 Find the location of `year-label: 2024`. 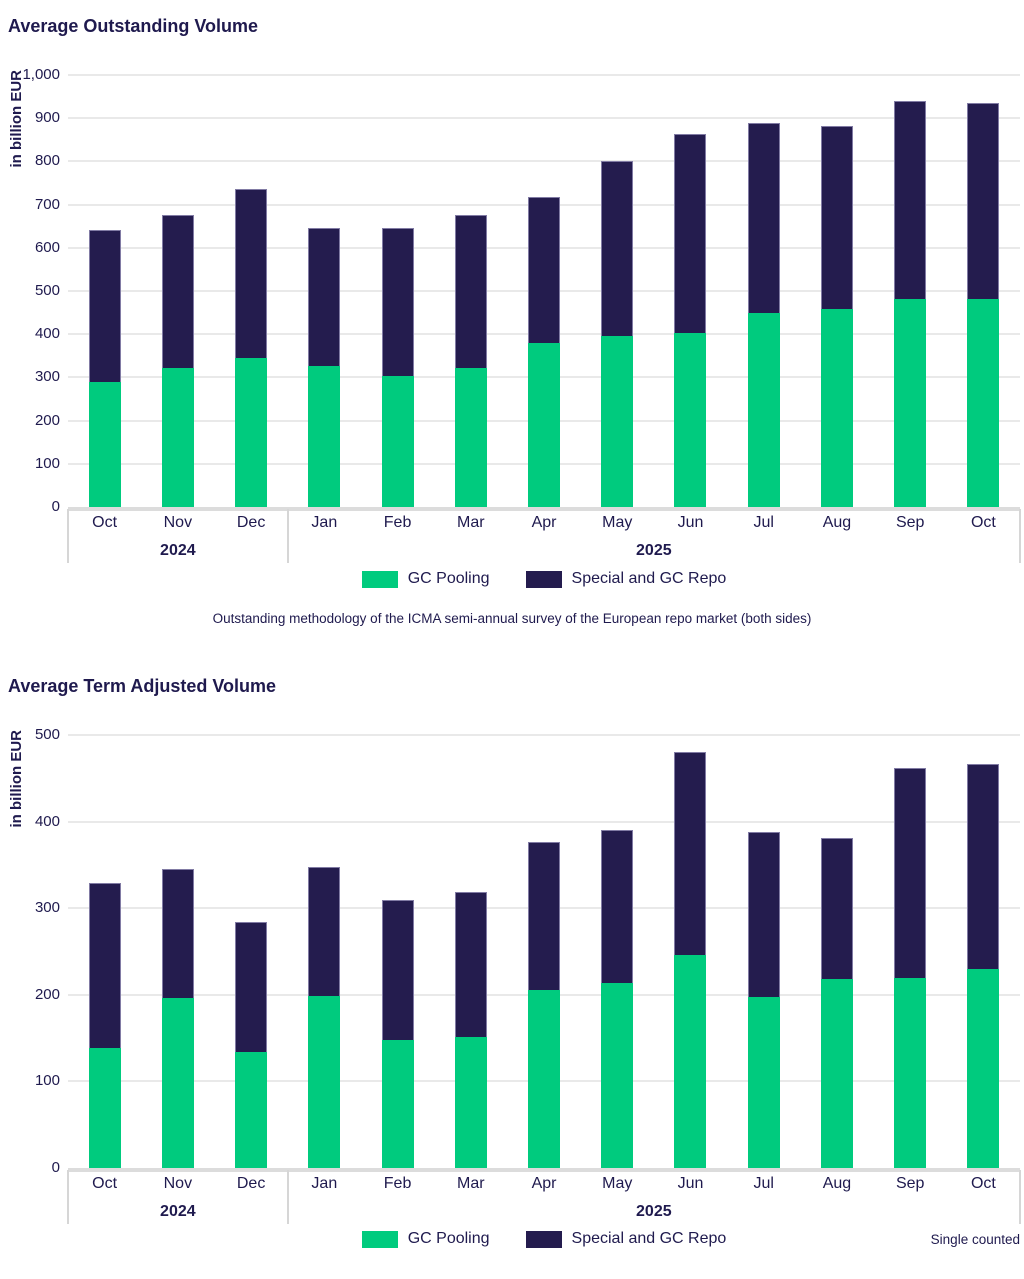

year-label: 2024 is located at coordinates (178, 1211).